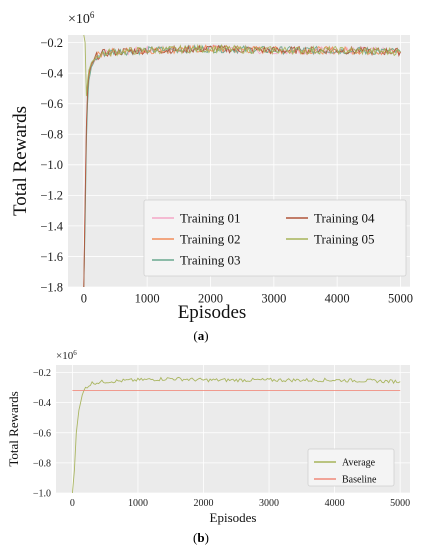 The height and width of the screenshot is (550, 421). What do you see at coordinates (51, 287) in the screenshot?
I see `y-tick-label: −1.8` at bounding box center [51, 287].